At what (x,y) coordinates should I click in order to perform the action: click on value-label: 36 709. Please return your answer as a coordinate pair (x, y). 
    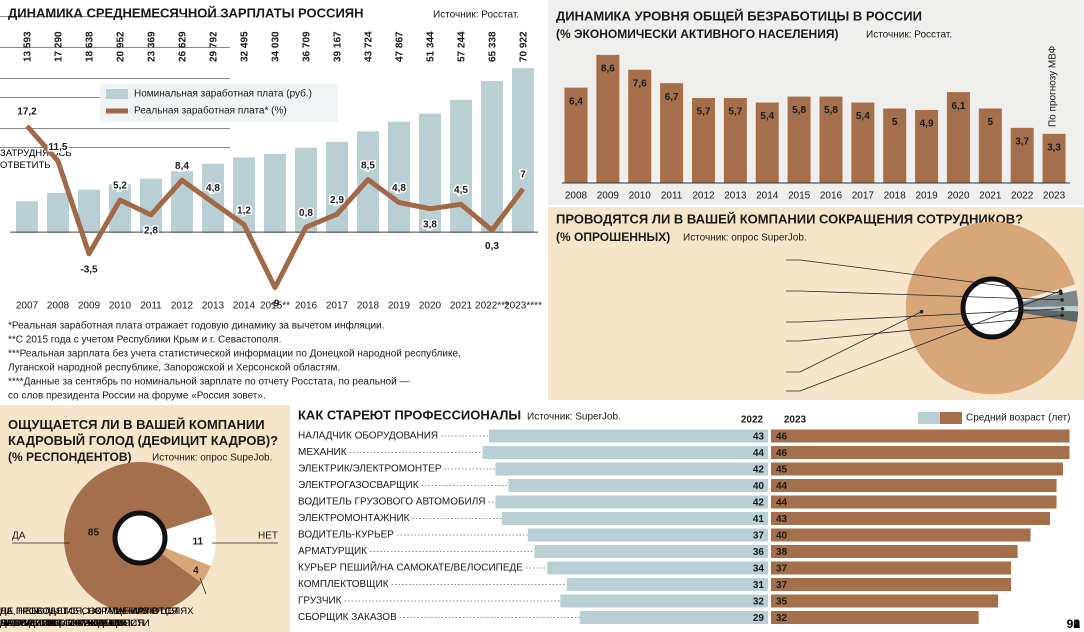
    Looking at the image, I should click on (307, 46).